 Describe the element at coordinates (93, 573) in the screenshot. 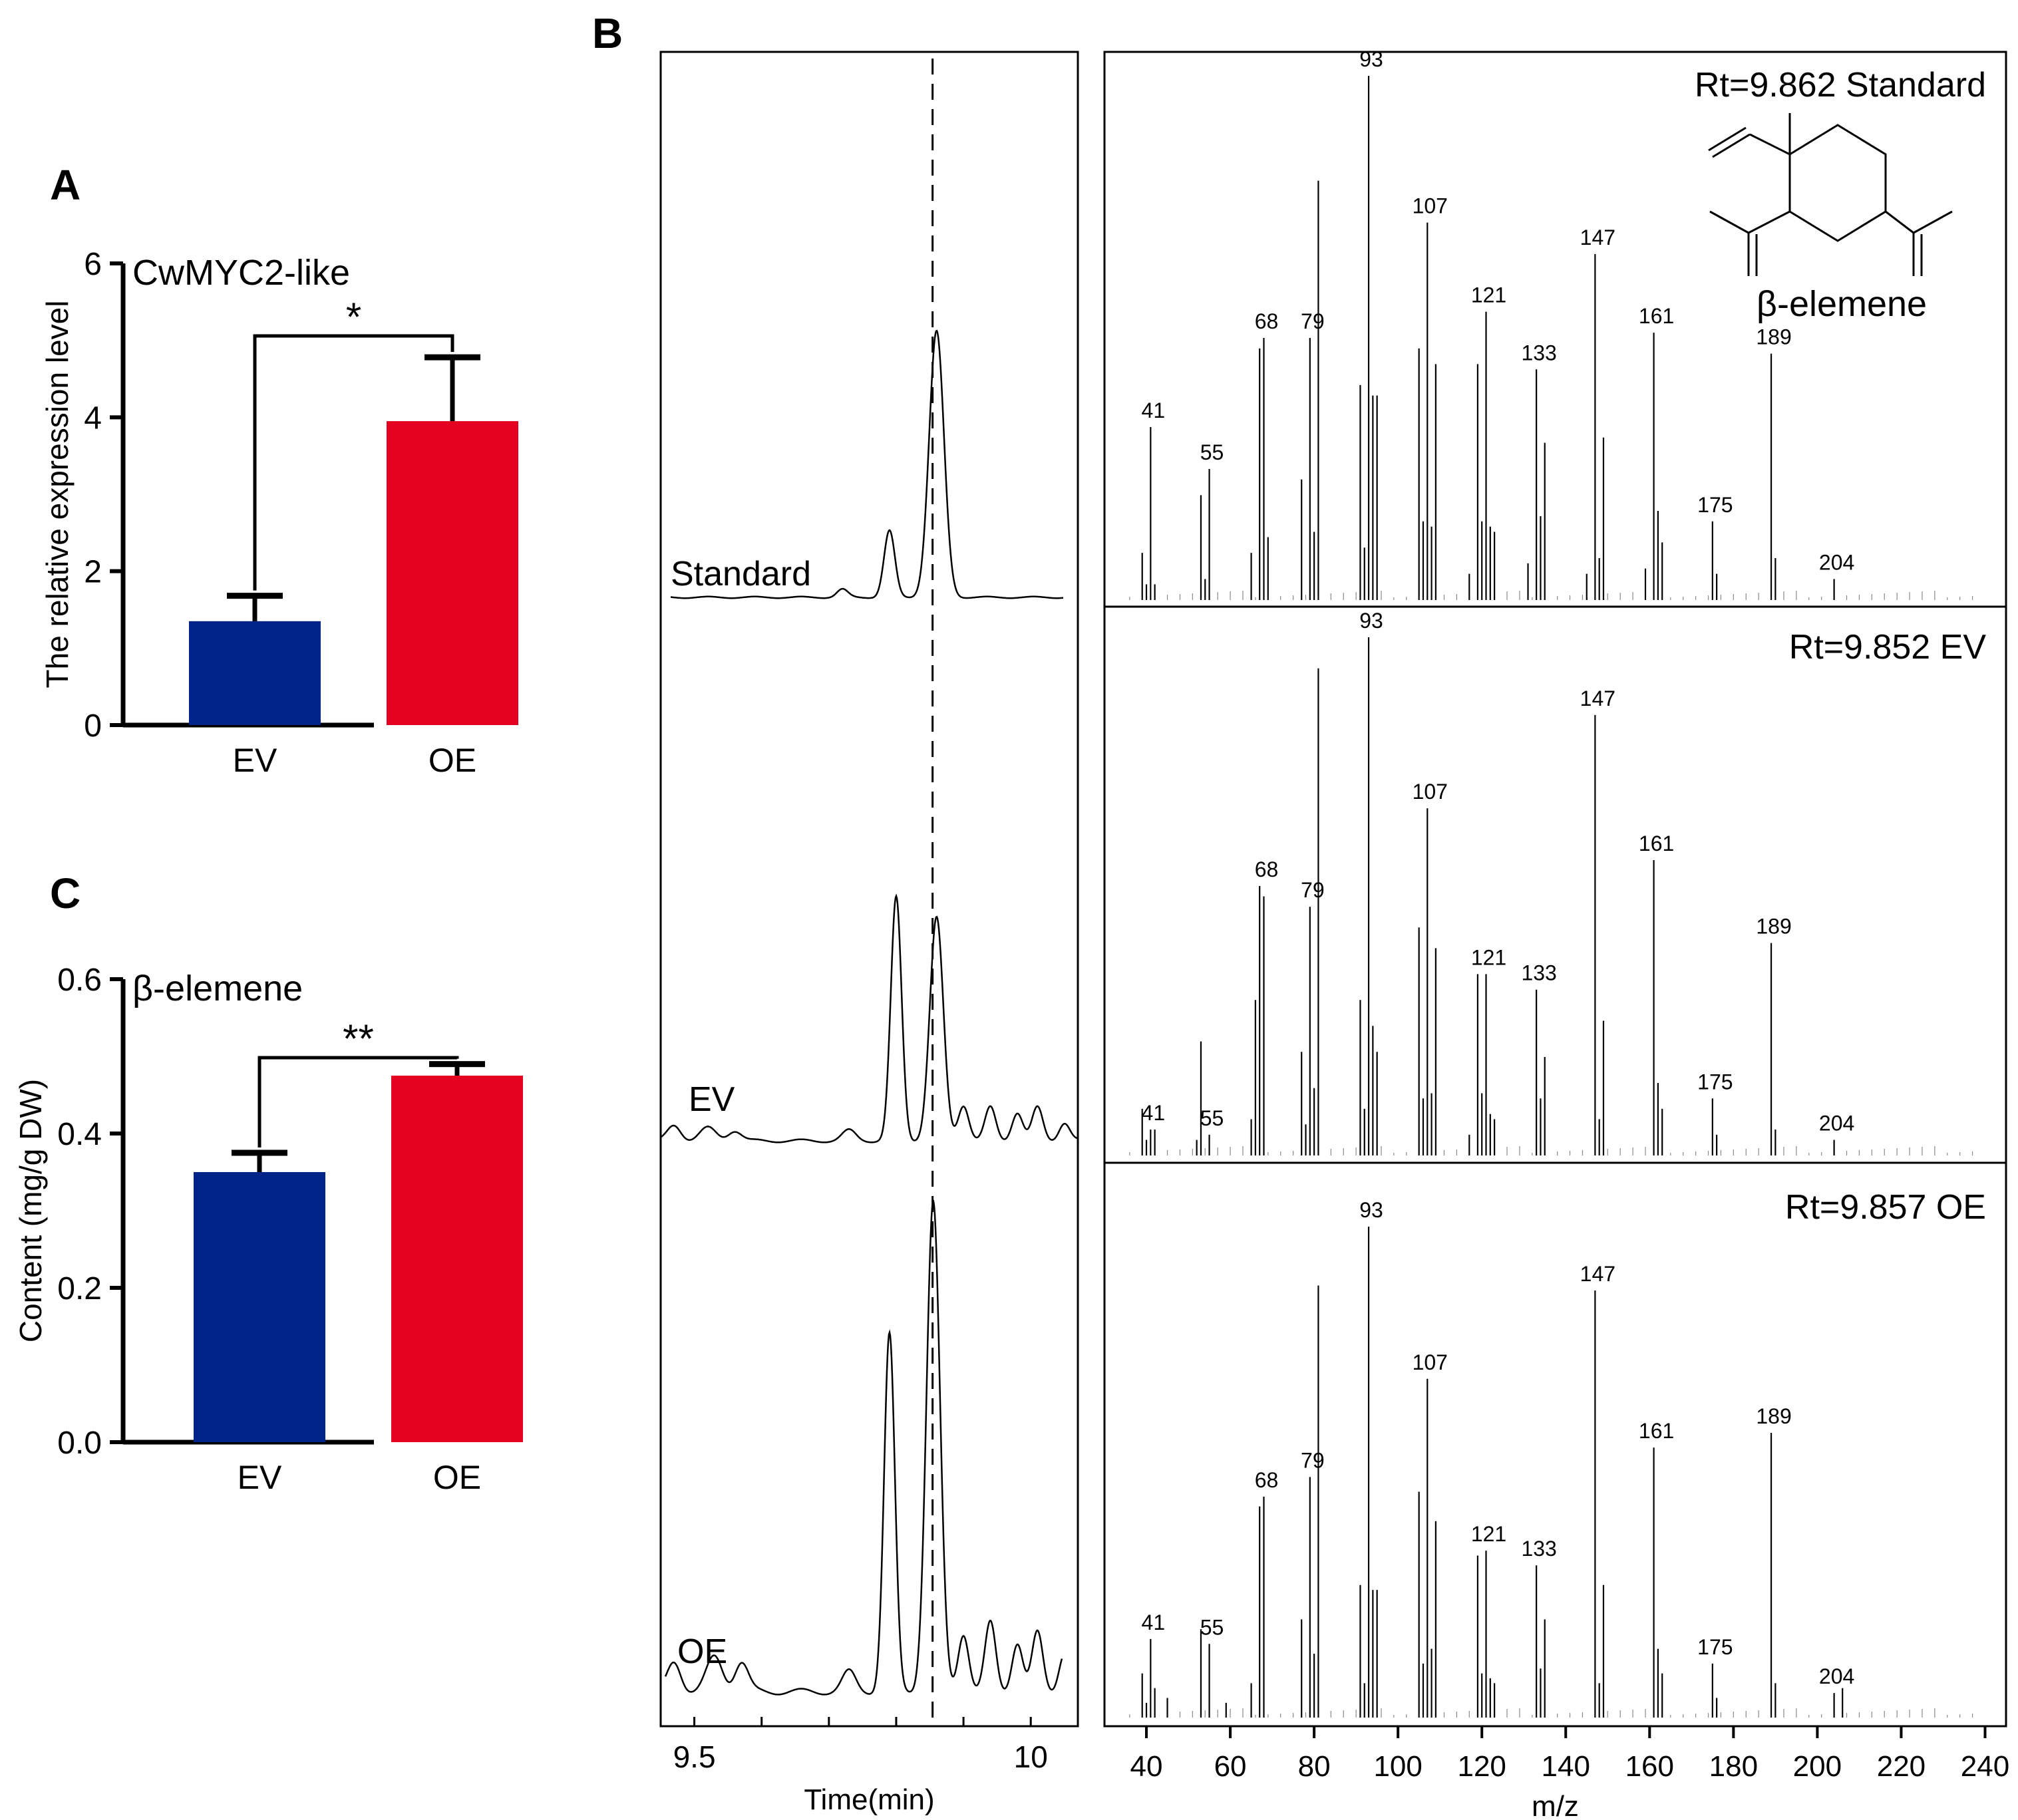

I see `y-tick-label: 2` at that location.